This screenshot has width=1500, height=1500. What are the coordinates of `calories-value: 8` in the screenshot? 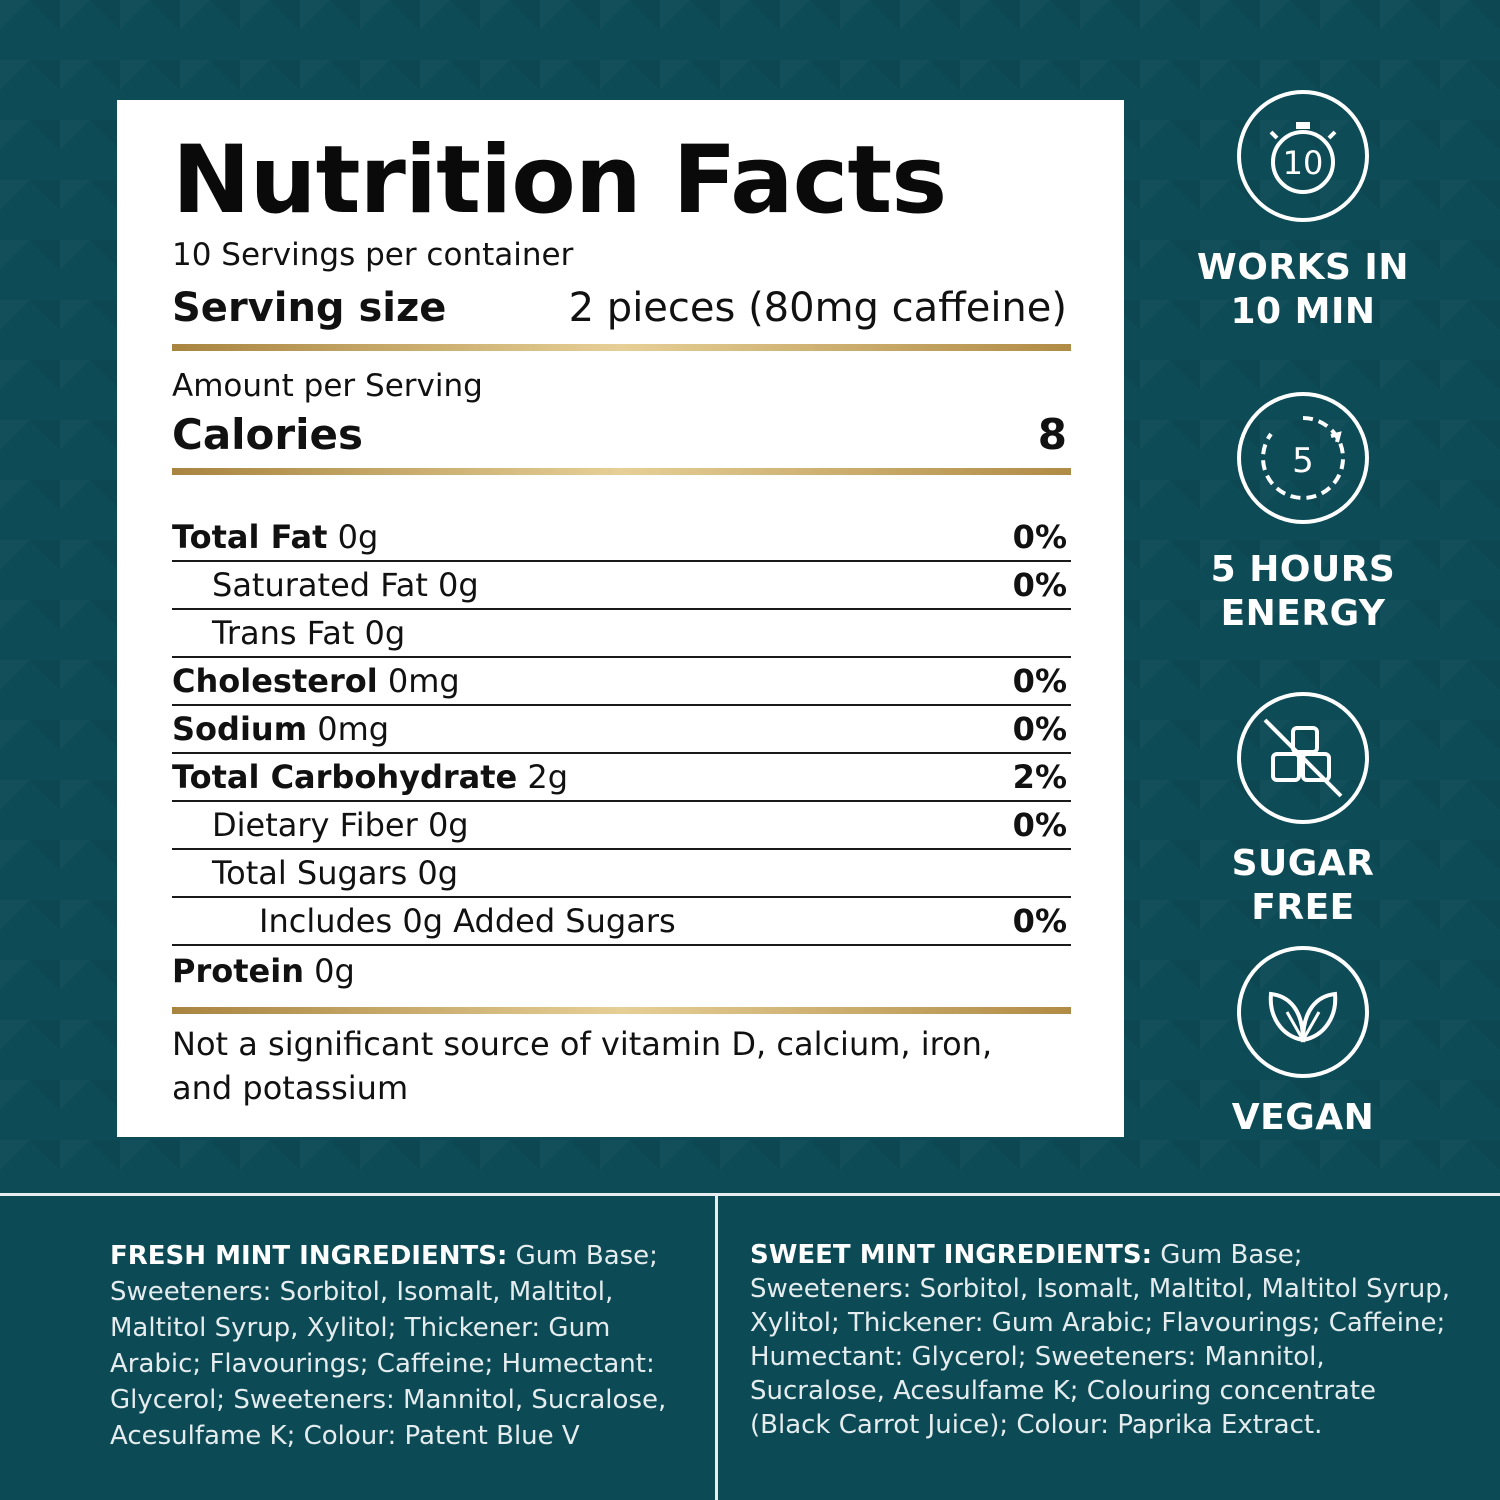 It's located at (1052, 434).